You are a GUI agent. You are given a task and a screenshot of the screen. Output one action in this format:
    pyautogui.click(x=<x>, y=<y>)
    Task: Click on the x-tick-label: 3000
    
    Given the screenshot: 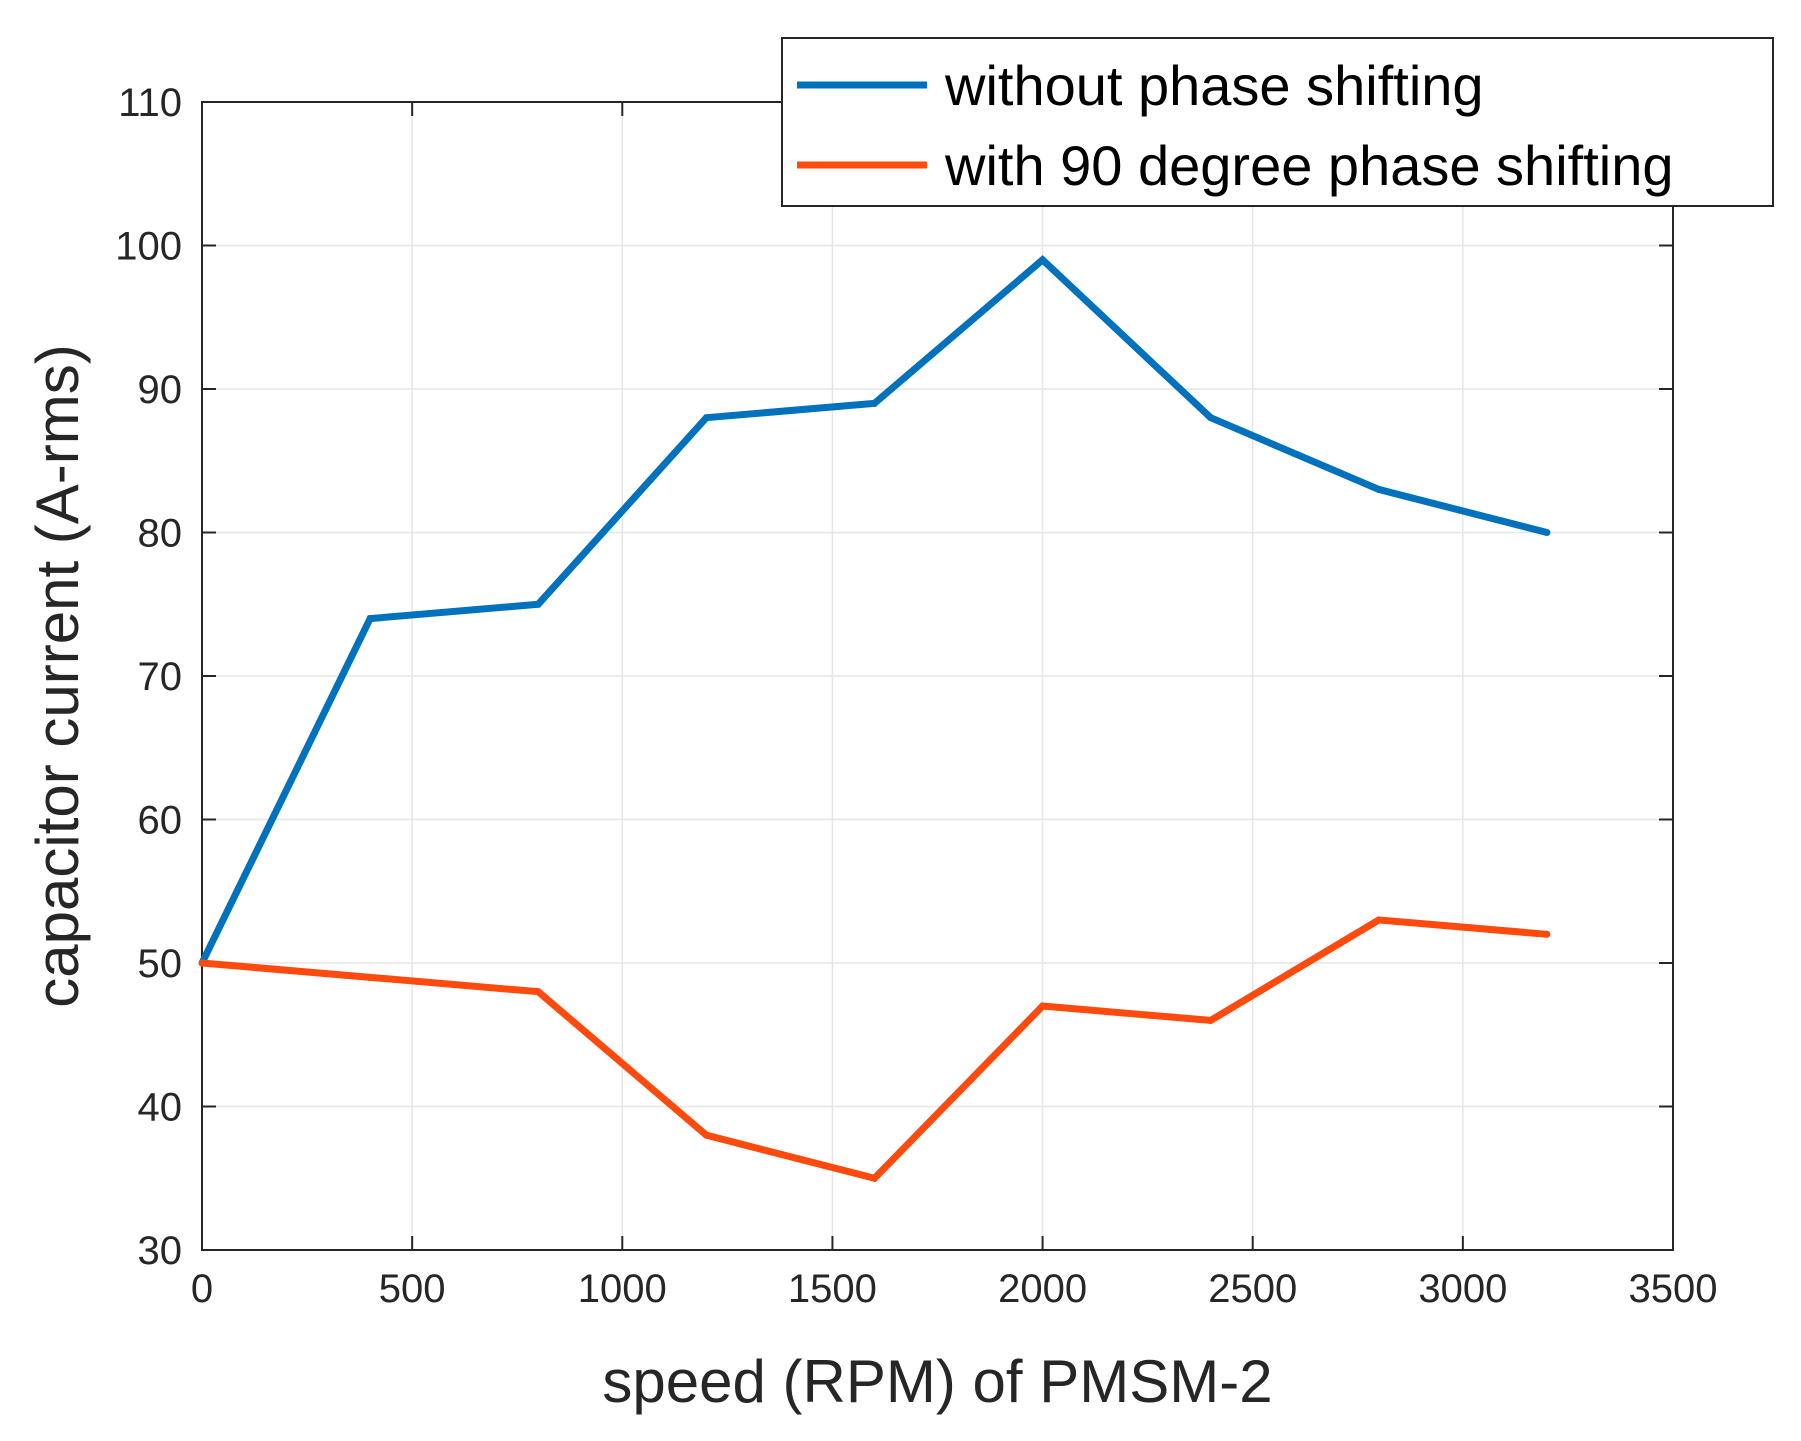 What is the action you would take?
    pyautogui.click(x=1462, y=1289)
    